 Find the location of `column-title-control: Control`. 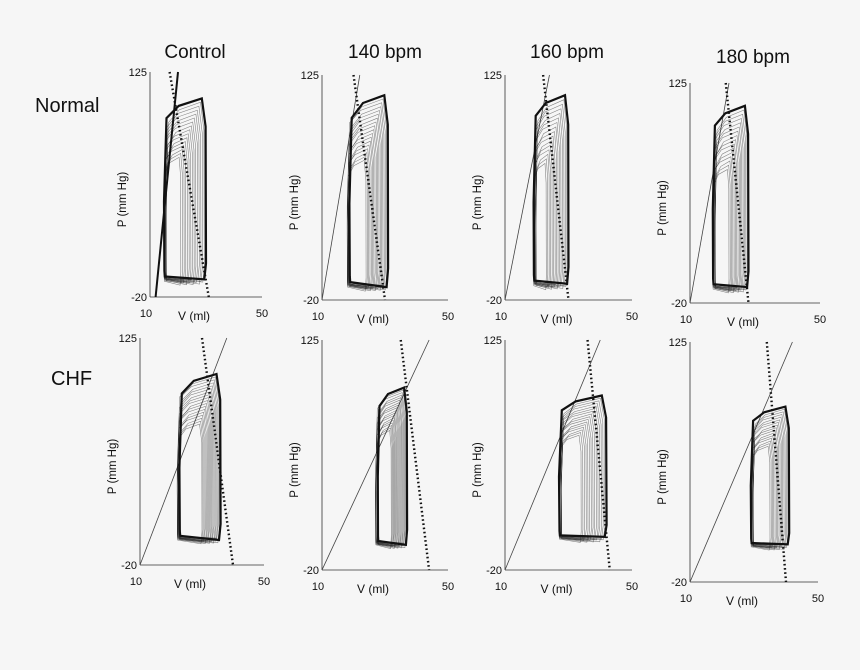

column-title-control: Control is located at coordinates (194, 52).